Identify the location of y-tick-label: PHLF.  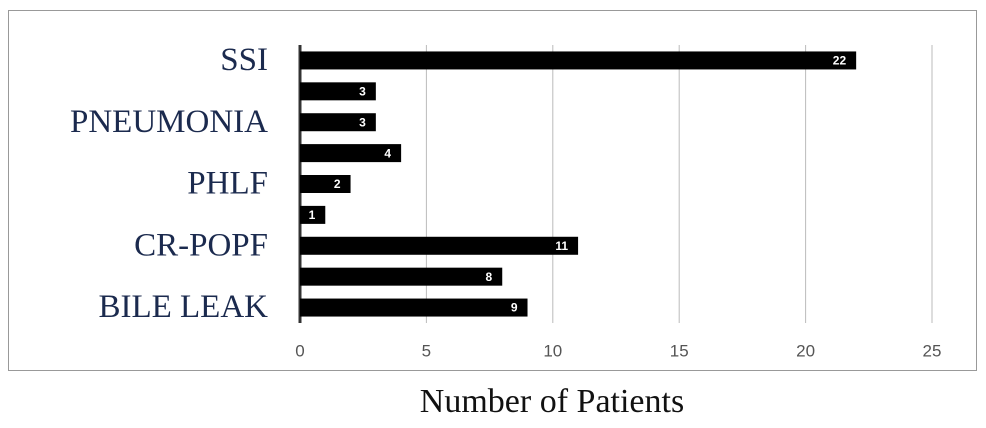
(227, 184).